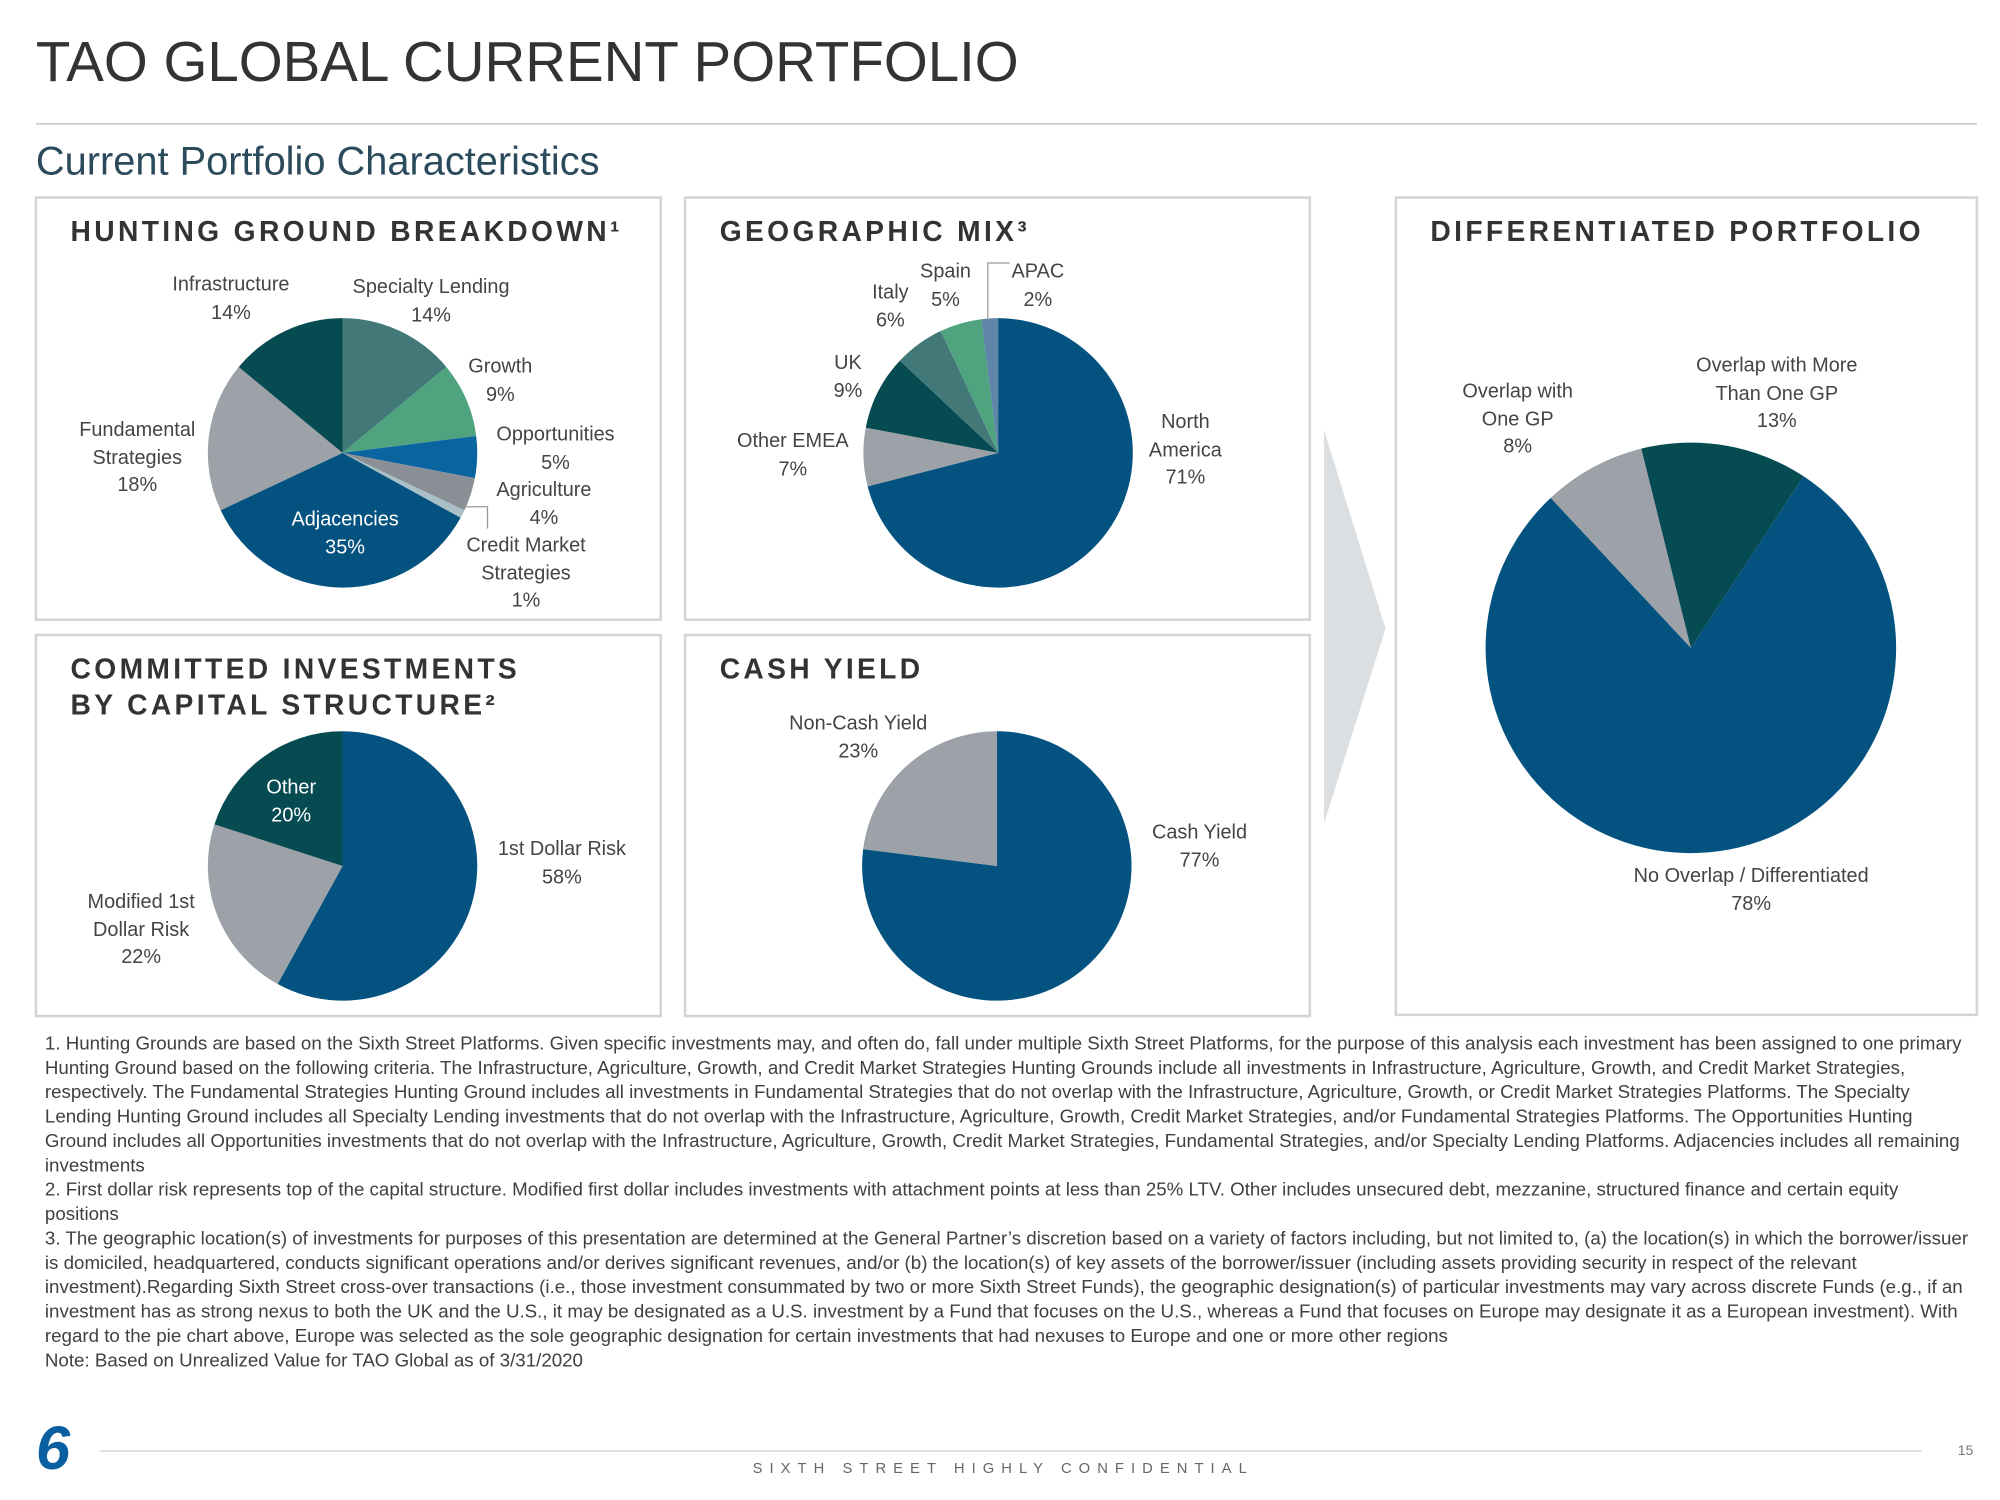 This screenshot has width=2000, height=1500. What do you see at coordinates (848, 377) in the screenshot?
I see `slice-label: UK 9%` at bounding box center [848, 377].